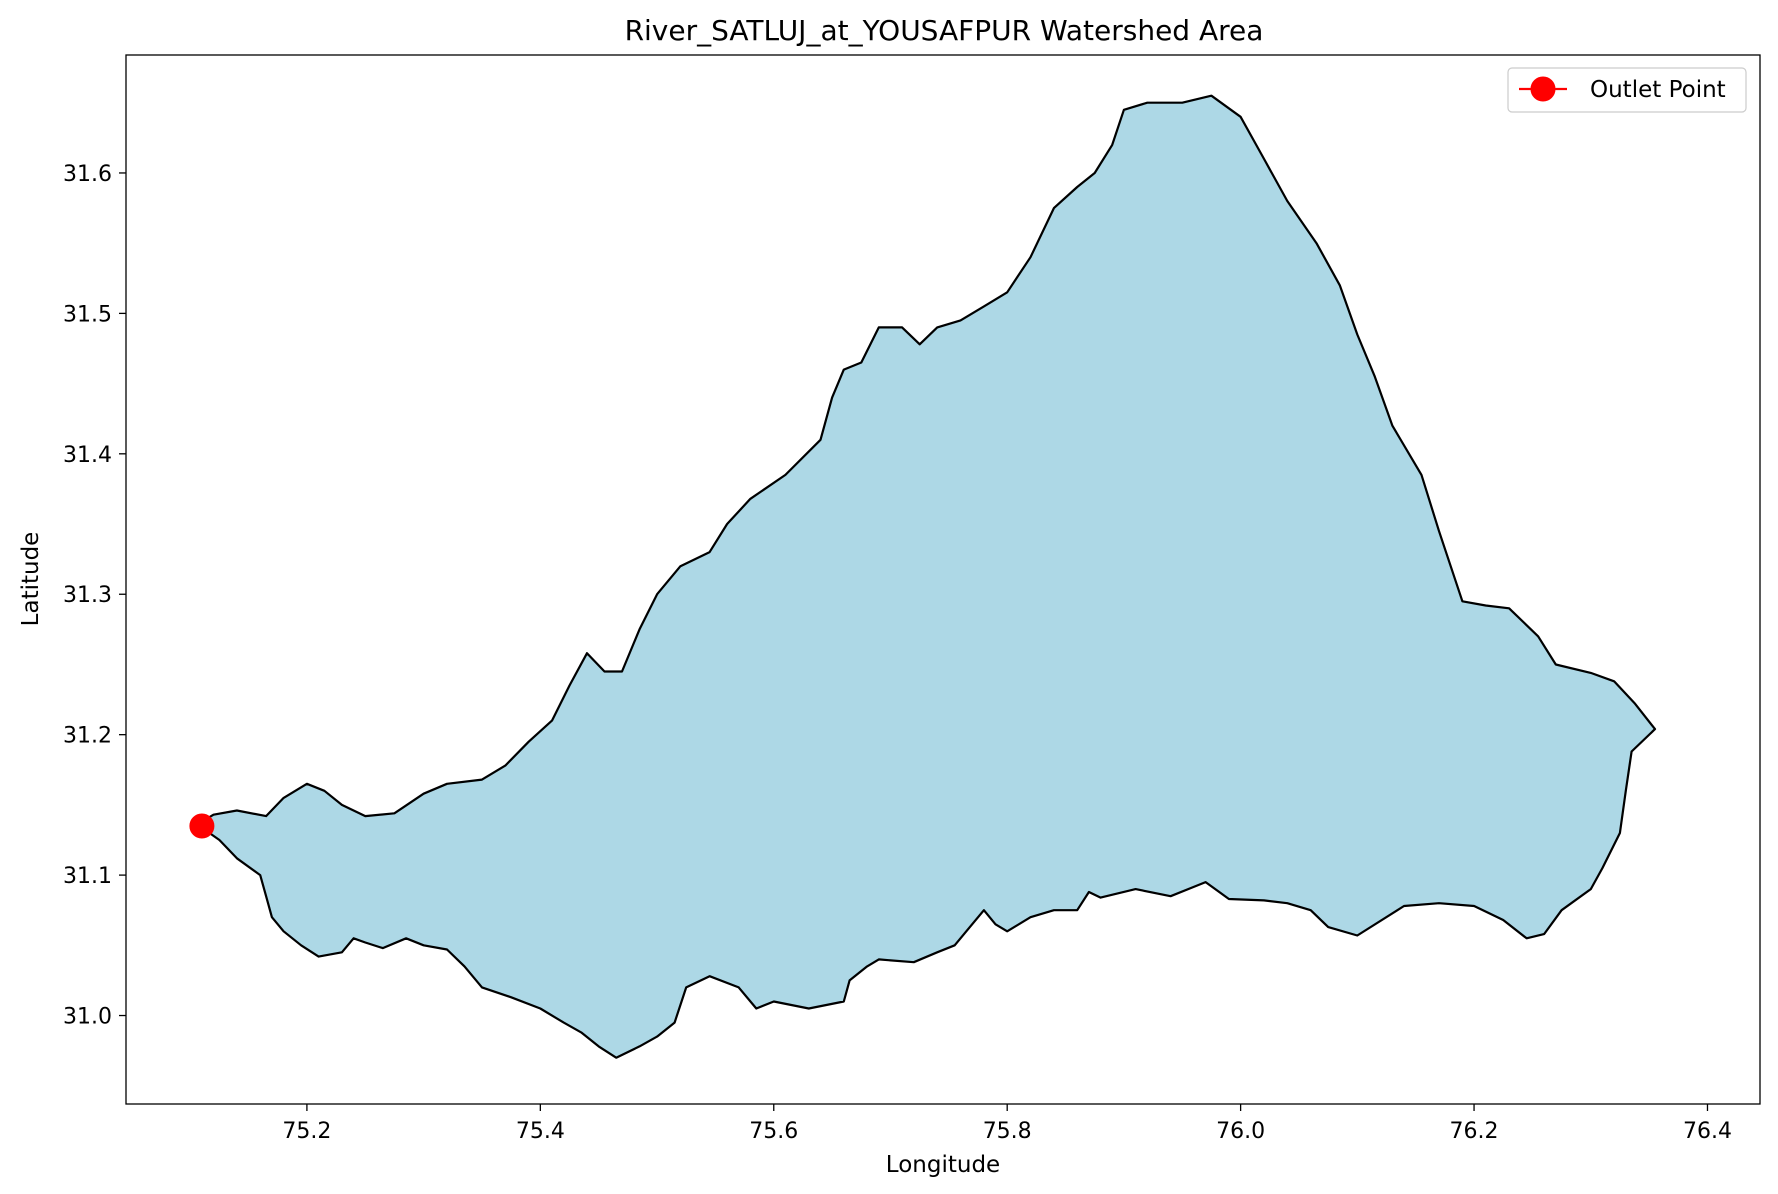 The image size is (1778, 1194). Describe the element at coordinates (943, 1165) in the screenshot. I see `x-axis-label: Longitude` at that location.